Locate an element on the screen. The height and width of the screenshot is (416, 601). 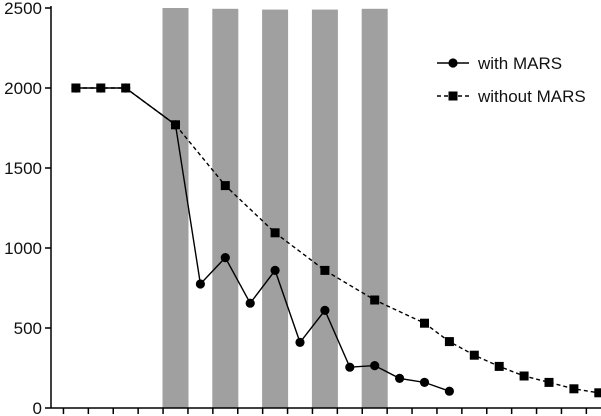
y-tick-label-2000: 2000 is located at coordinates (23, 88).